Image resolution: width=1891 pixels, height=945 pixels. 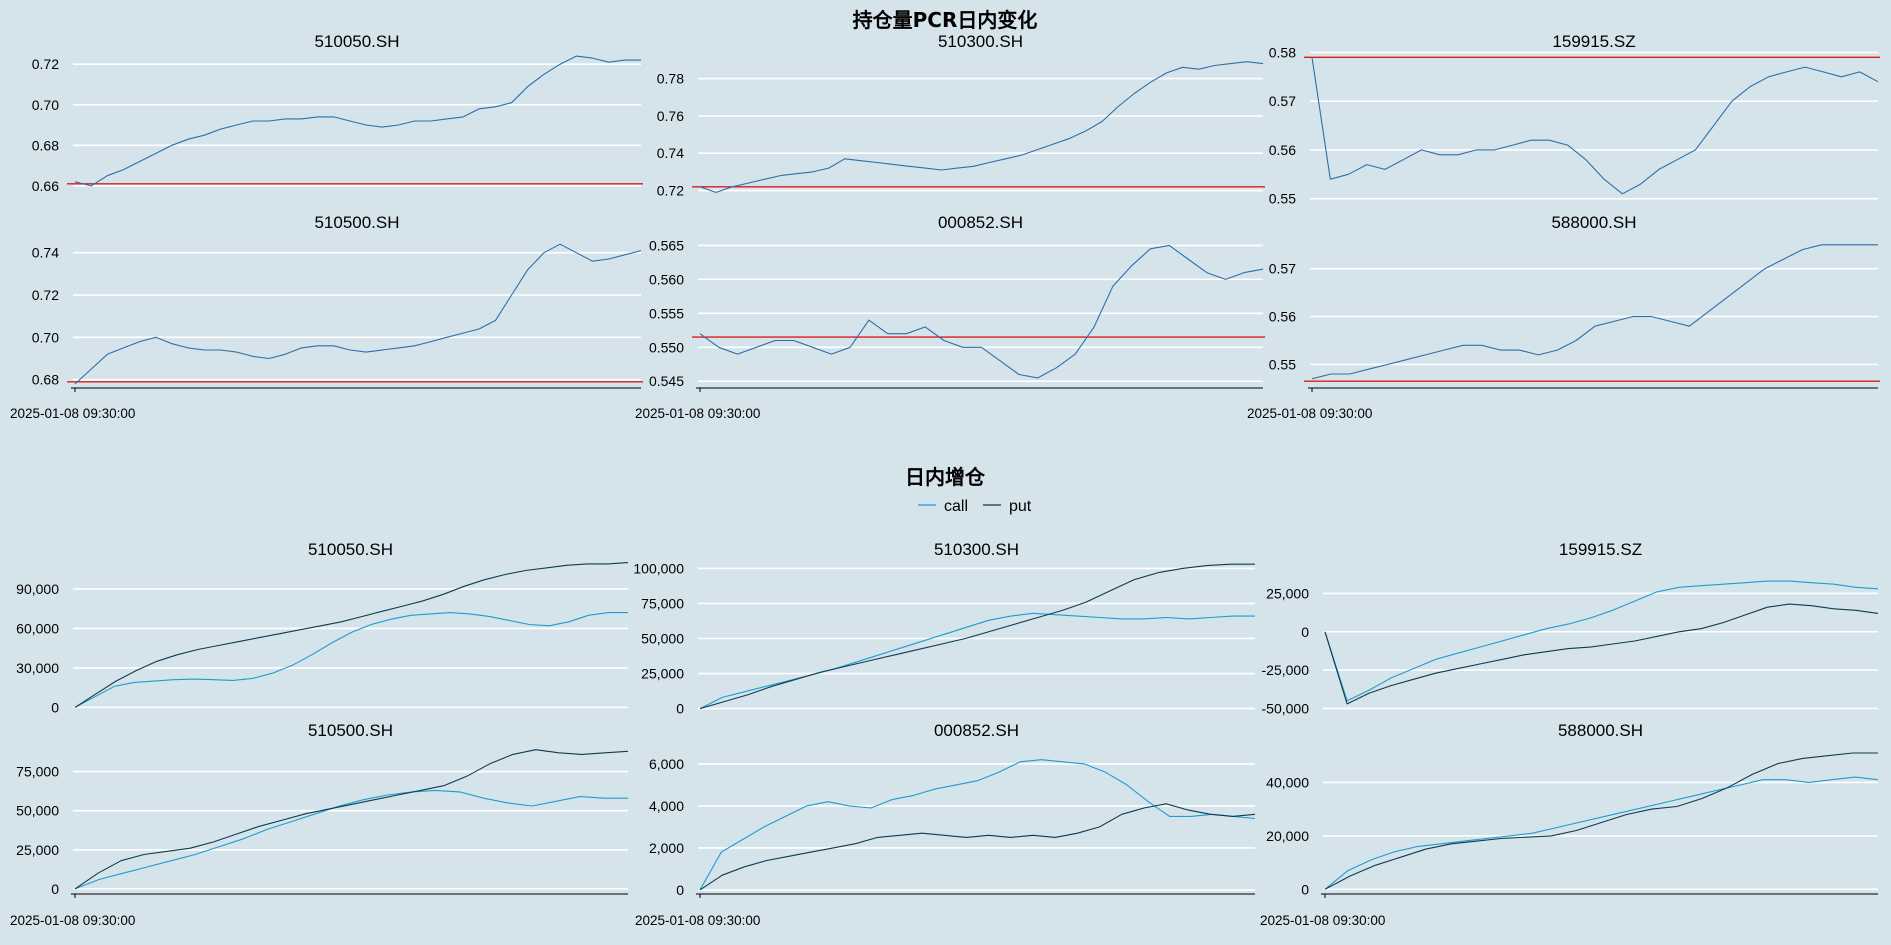 I want to click on y-tick-label: 20,000, so click(x=1287, y=836).